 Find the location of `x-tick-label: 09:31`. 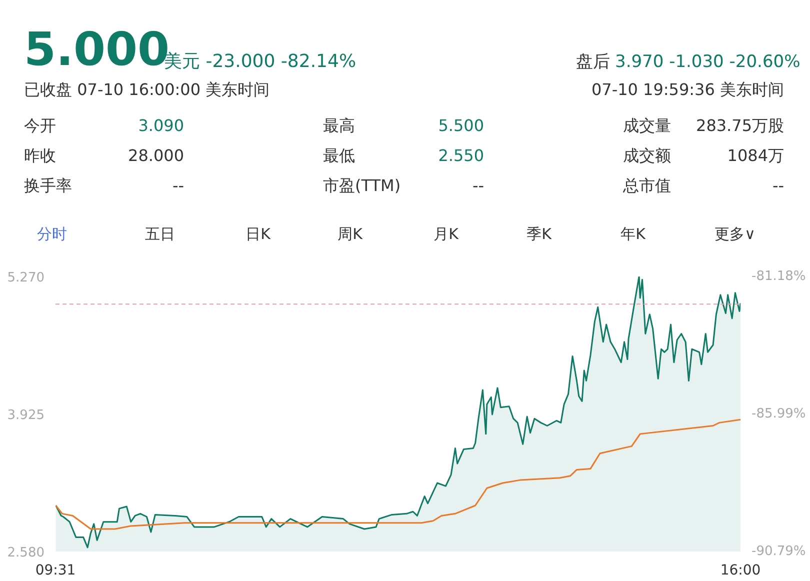

x-tick-label: 09:31 is located at coordinates (55, 570).